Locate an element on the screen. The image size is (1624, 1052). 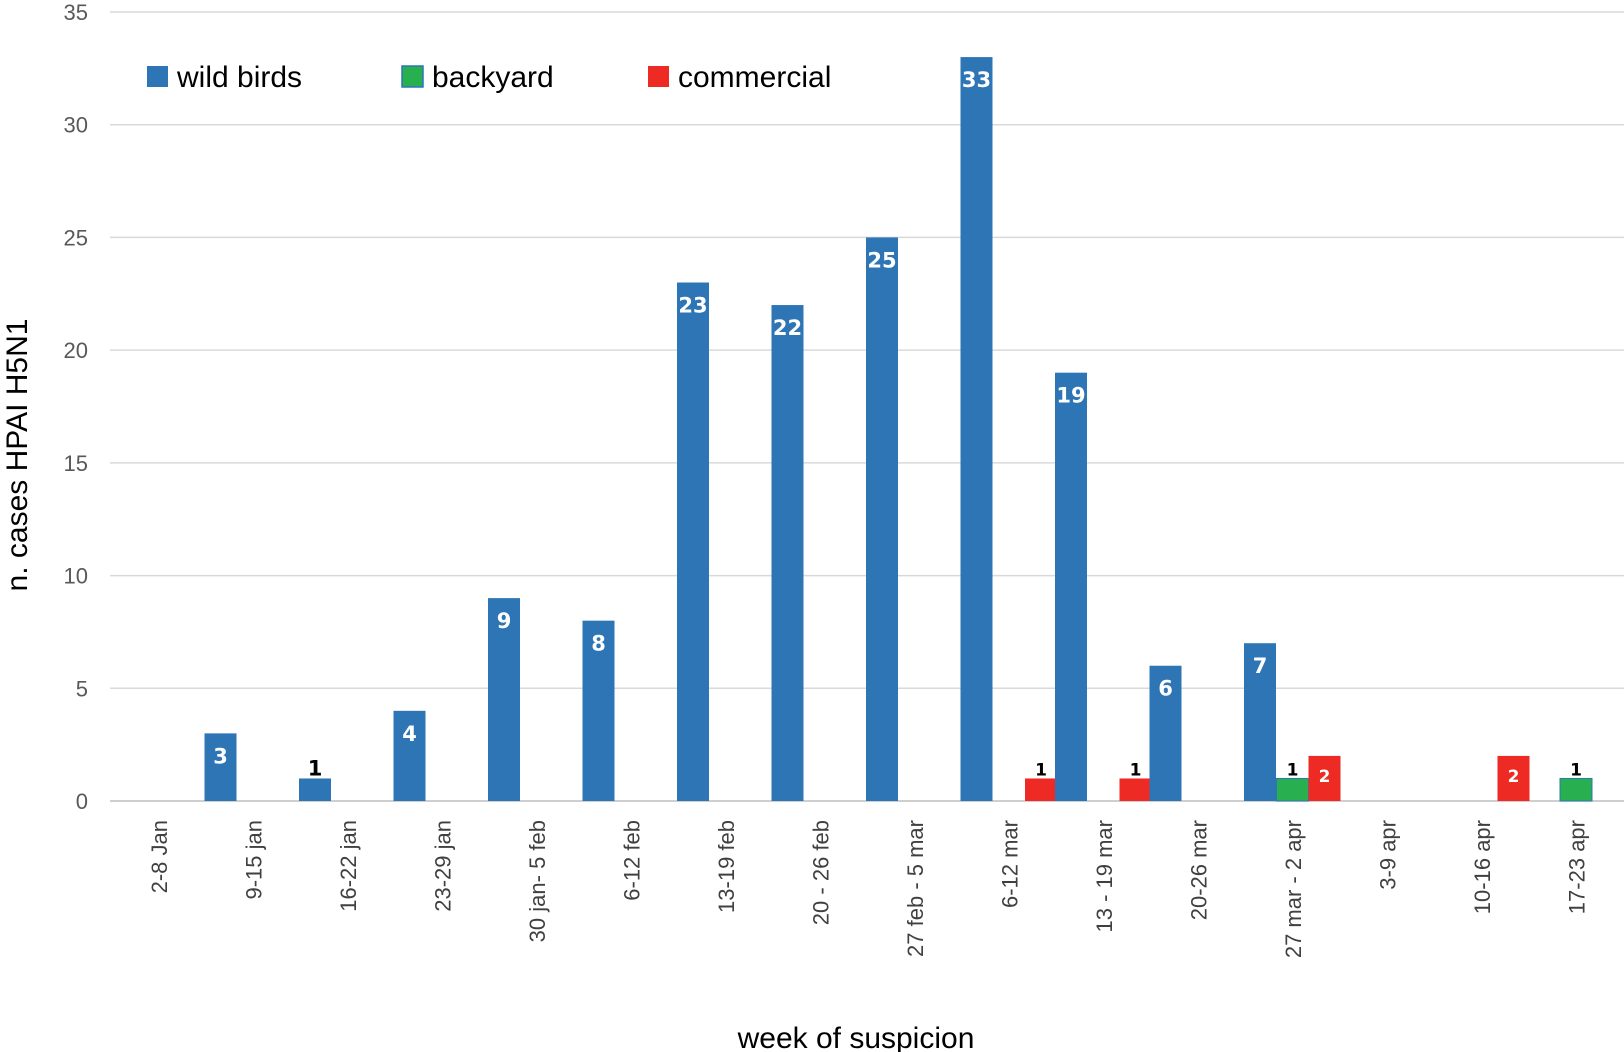
x-tick-label: 23-29 jan is located at coordinates (443, 866).